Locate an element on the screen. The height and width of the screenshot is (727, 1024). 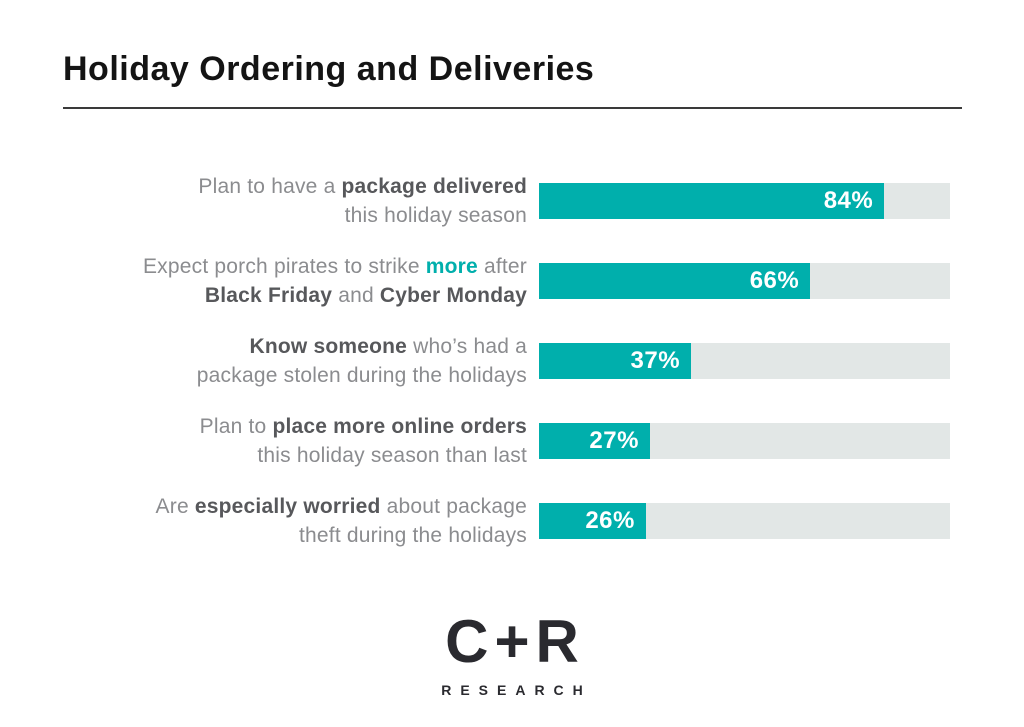
bar-fill: 66% is located at coordinates (675, 281).